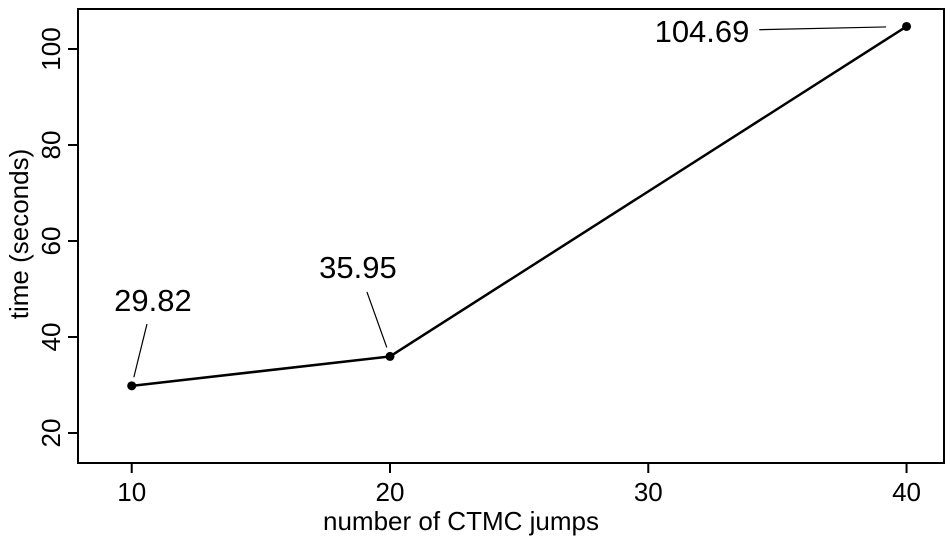 This screenshot has height=540, width=951. Describe the element at coordinates (153, 300) in the screenshot. I see `annotation-value-label: 29.82` at that location.